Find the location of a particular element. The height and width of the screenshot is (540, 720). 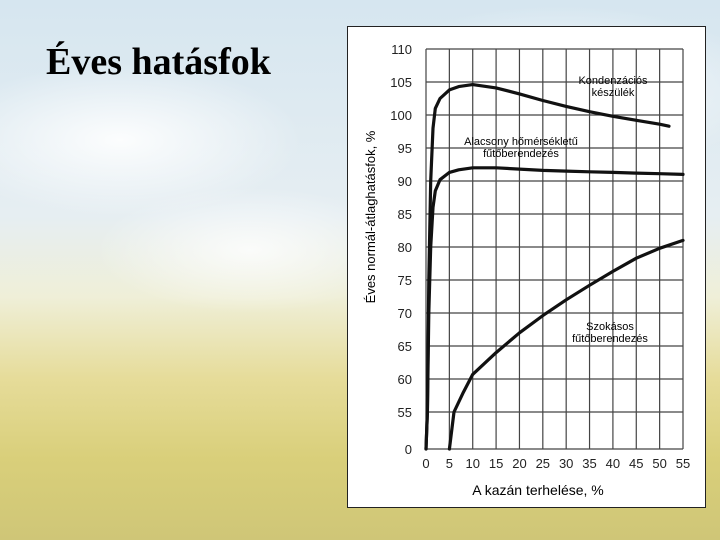

y-tick-label: 70 is located at coordinates (405, 313).